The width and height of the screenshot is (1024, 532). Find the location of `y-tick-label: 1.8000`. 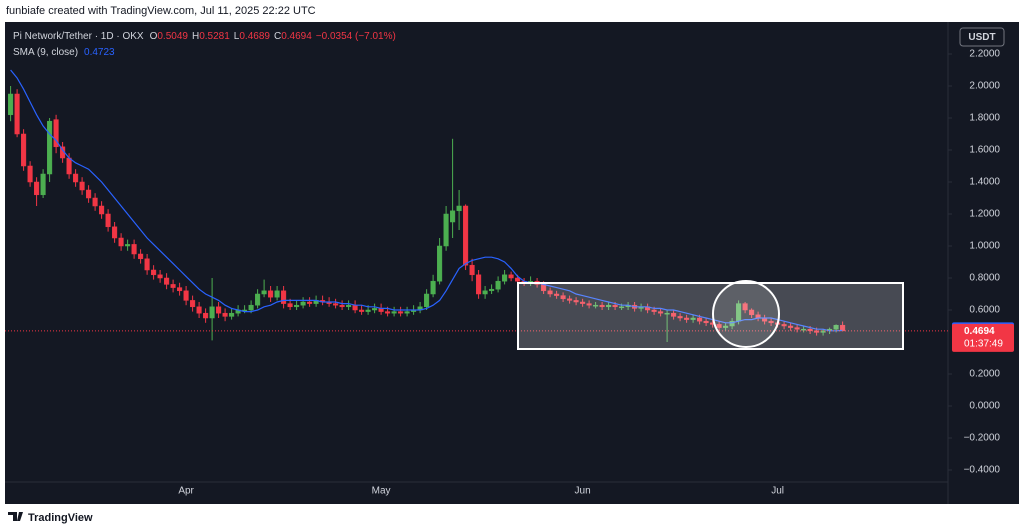

y-tick-label: 1.8000 is located at coordinates (984, 118).